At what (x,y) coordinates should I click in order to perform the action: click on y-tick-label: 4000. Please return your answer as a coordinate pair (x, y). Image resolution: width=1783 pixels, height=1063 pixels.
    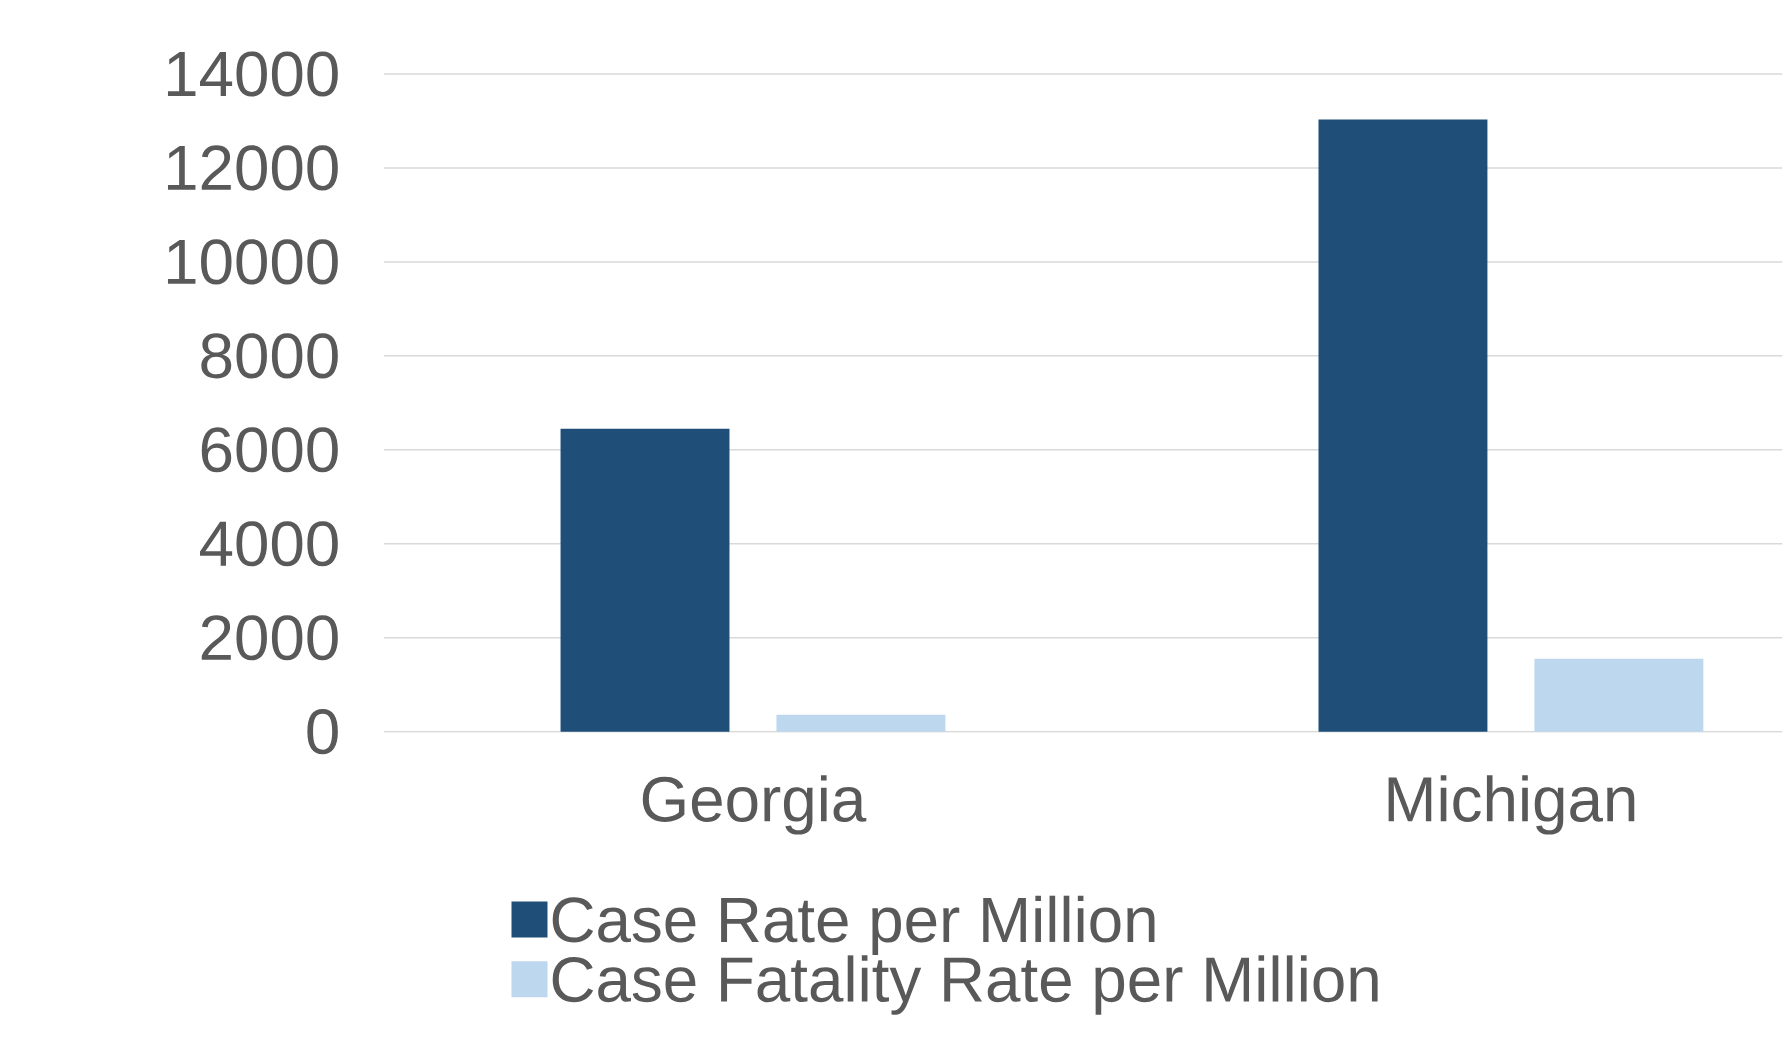
    Looking at the image, I should click on (269, 544).